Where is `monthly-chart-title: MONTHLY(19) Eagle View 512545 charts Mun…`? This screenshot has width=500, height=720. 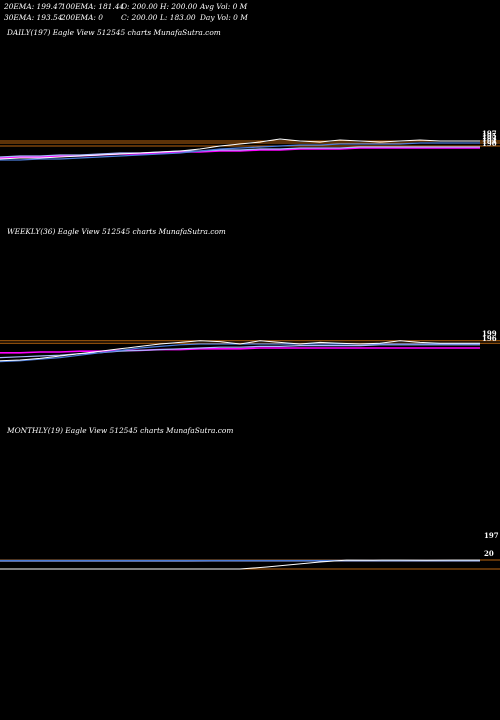
monthly-chart-title: MONTHLY(19) Eagle View 512545 charts Mun… is located at coordinates (120, 430).